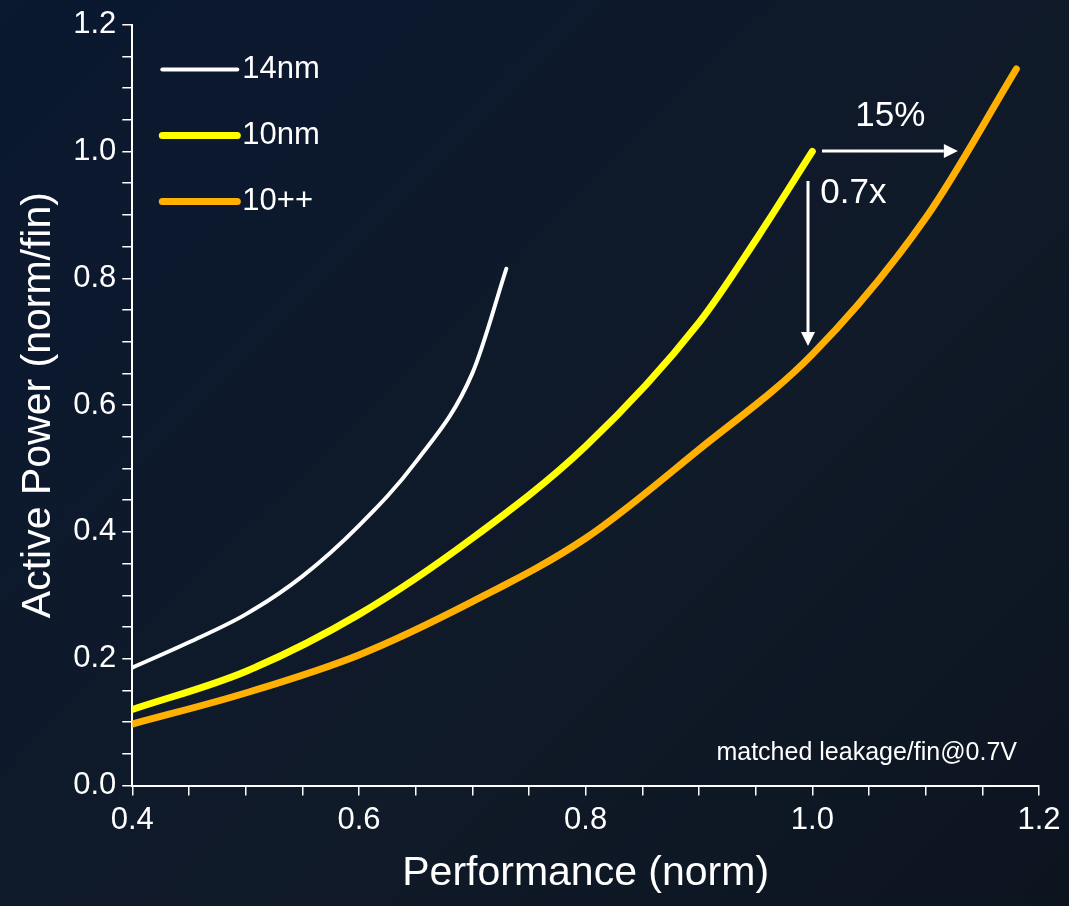  I want to click on legend-label: 10++, so click(277, 200).